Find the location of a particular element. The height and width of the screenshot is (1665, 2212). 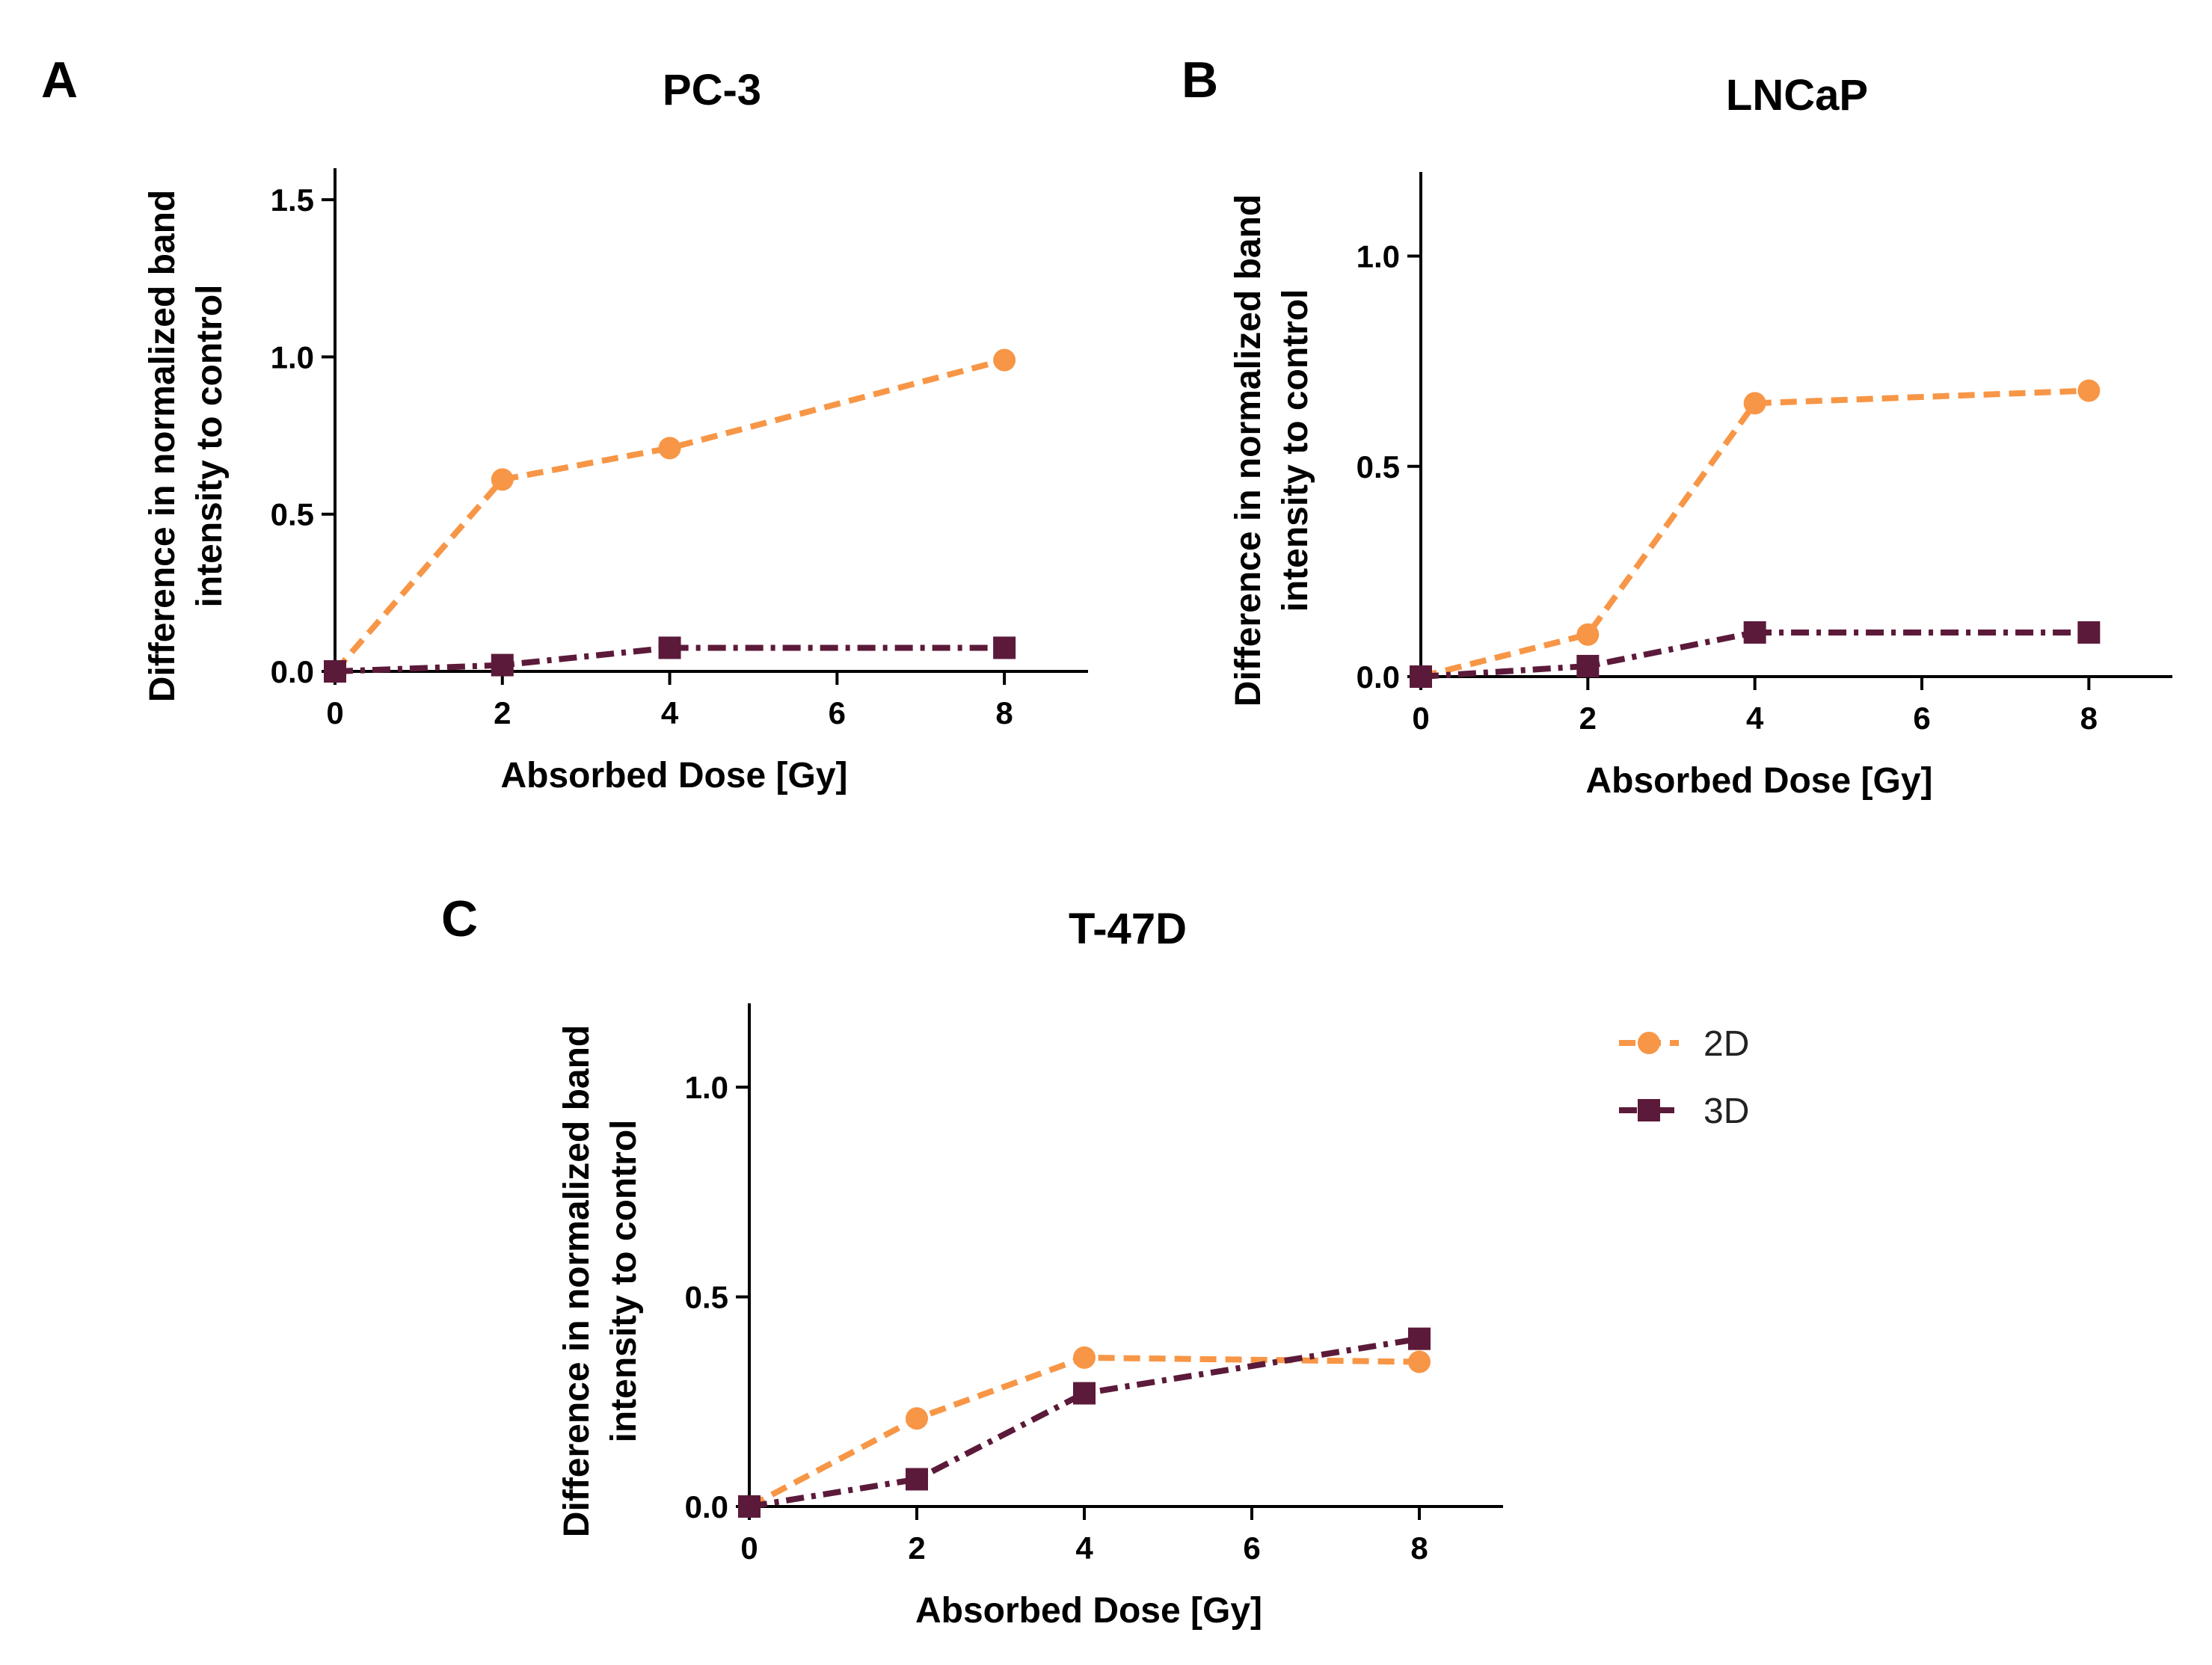

legend: 2D 3D is located at coordinates (1684, 1077).